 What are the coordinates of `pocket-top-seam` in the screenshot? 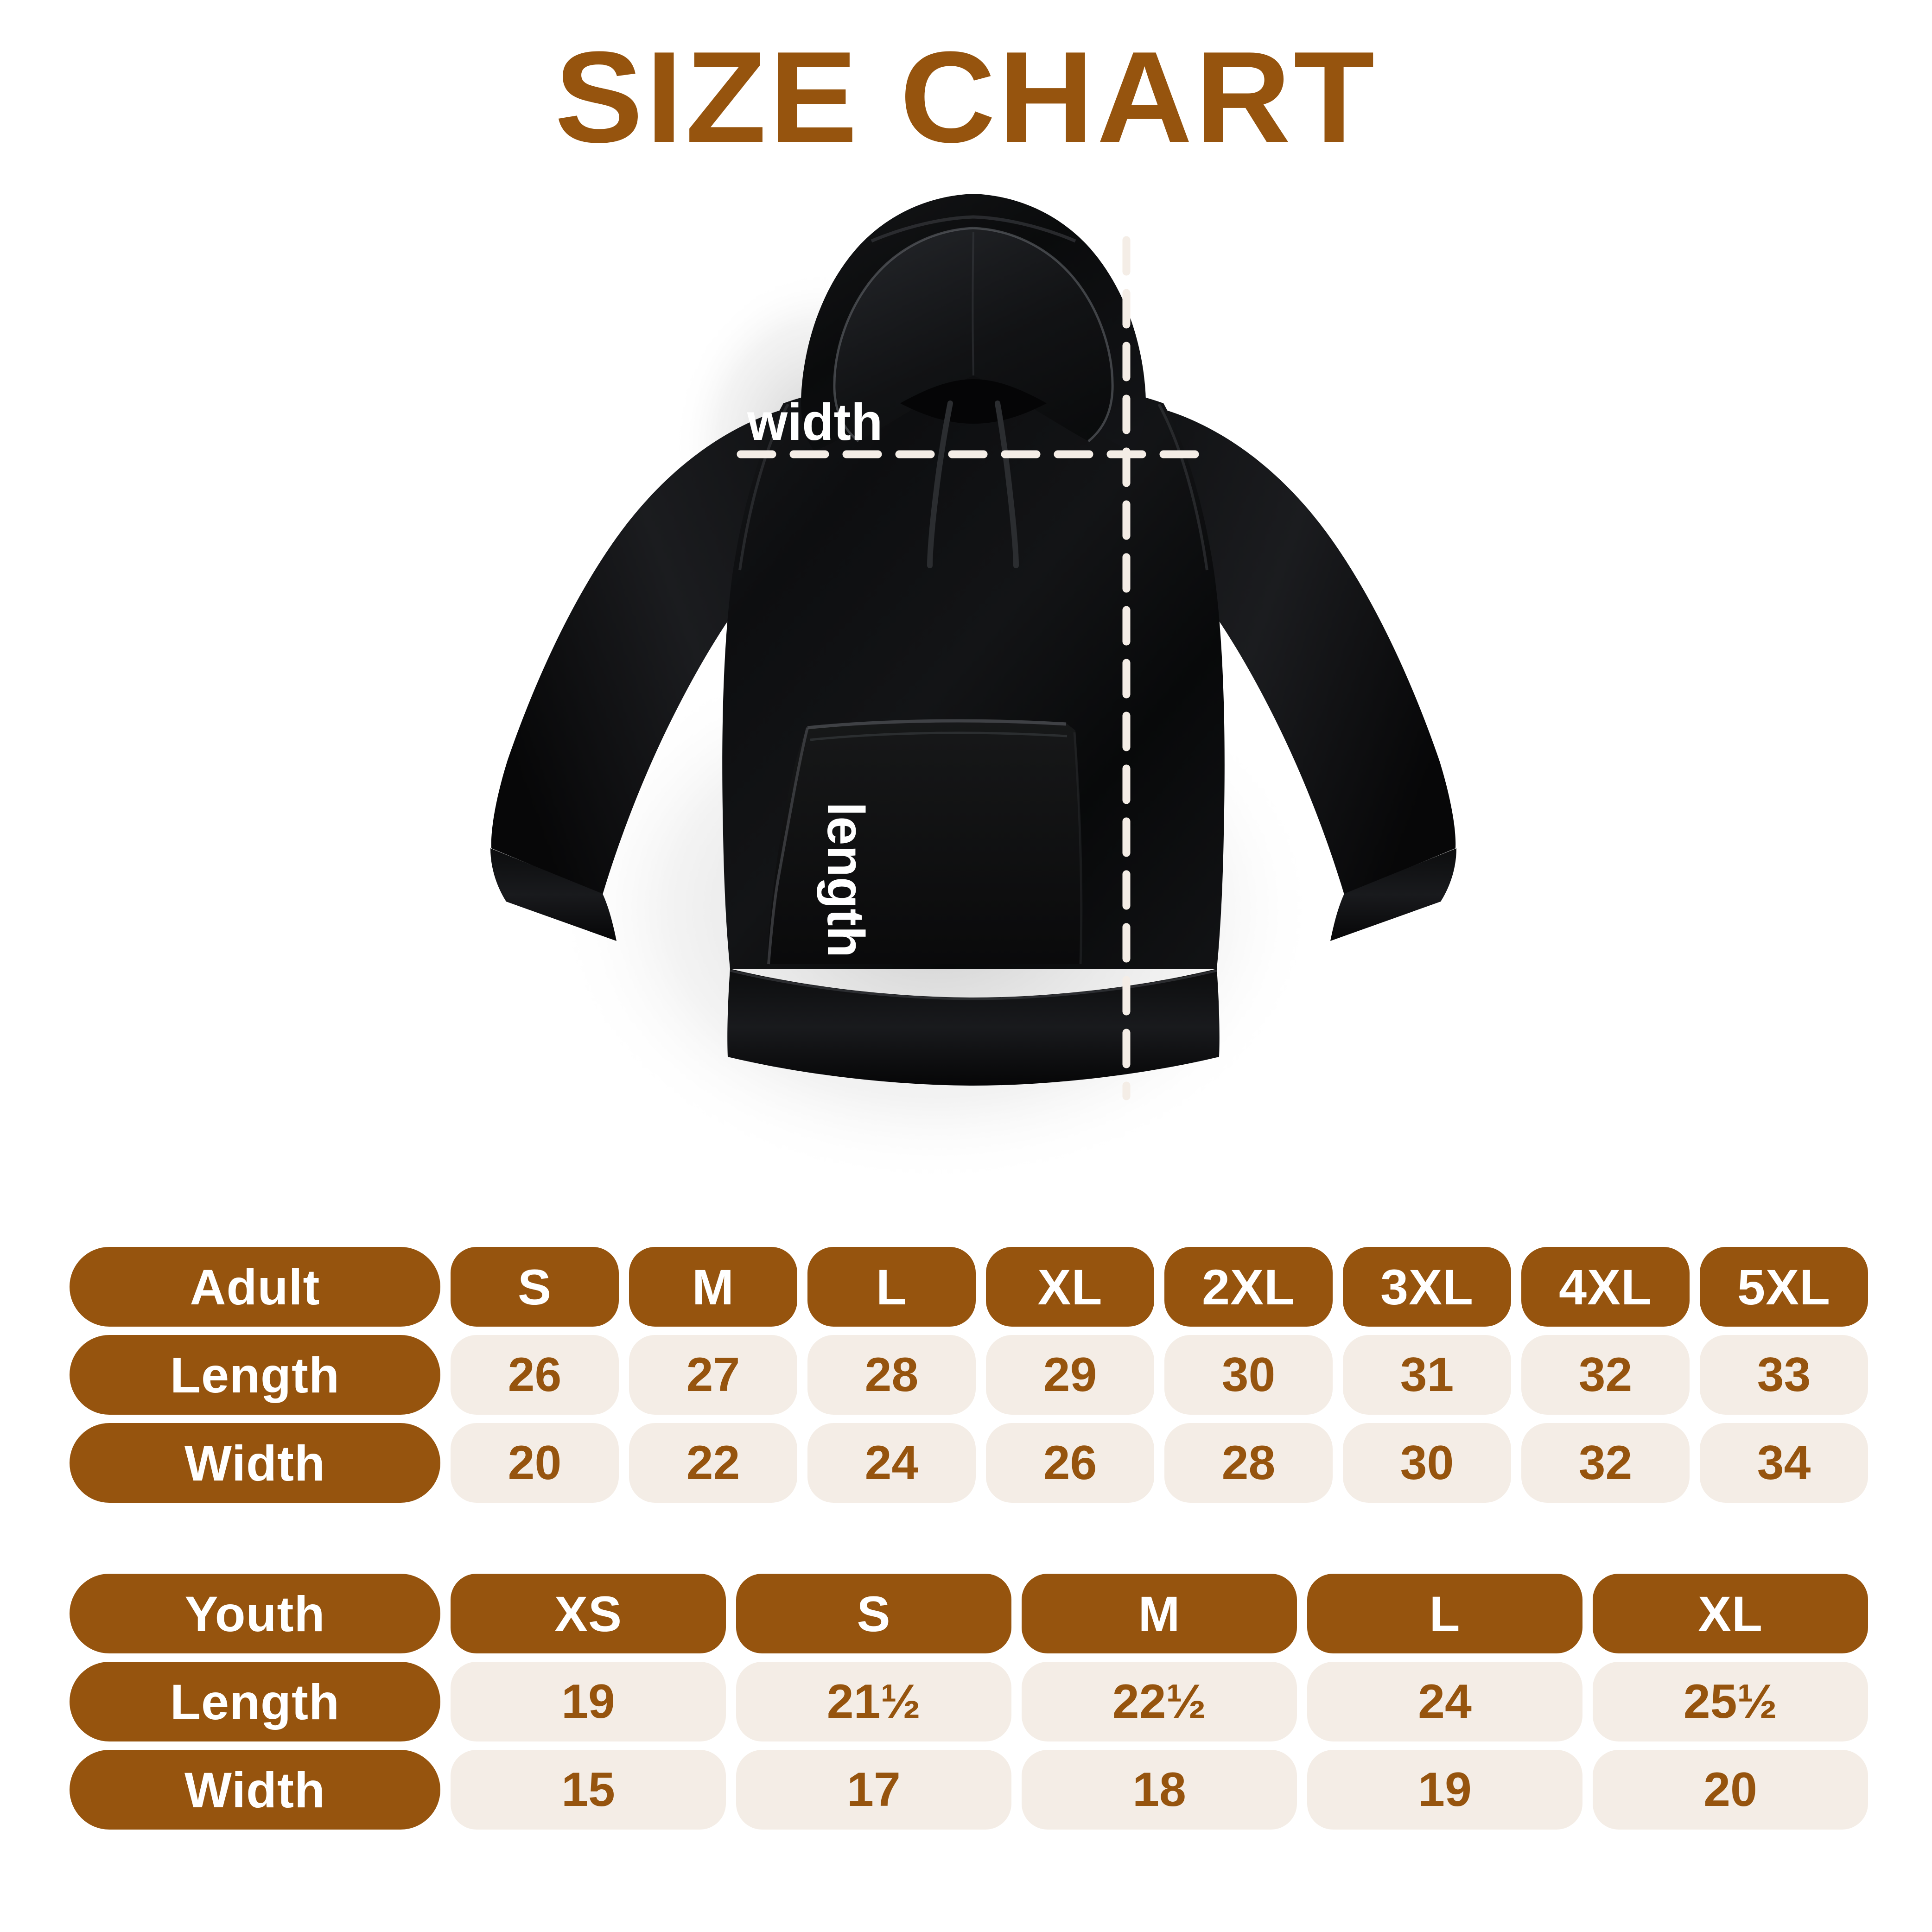 It's located at (937, 724).